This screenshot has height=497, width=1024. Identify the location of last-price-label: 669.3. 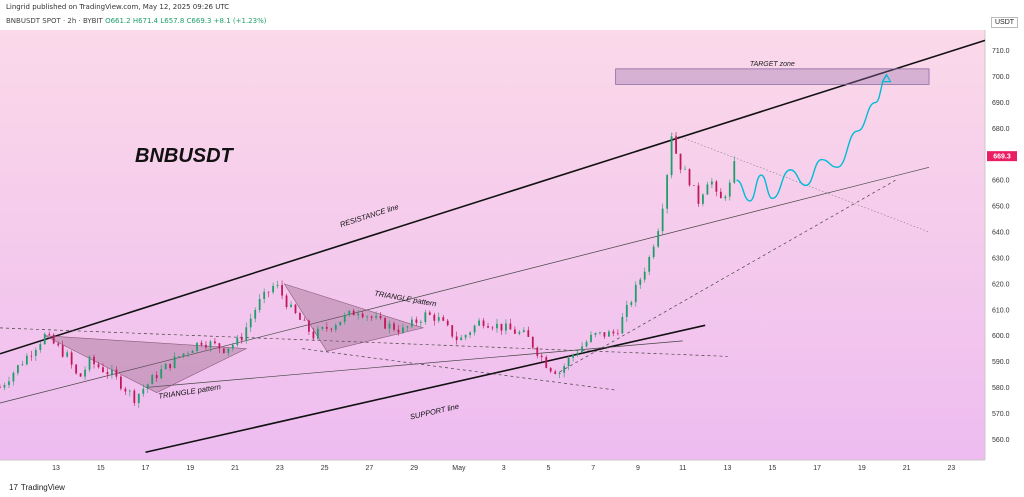
(1002, 157).